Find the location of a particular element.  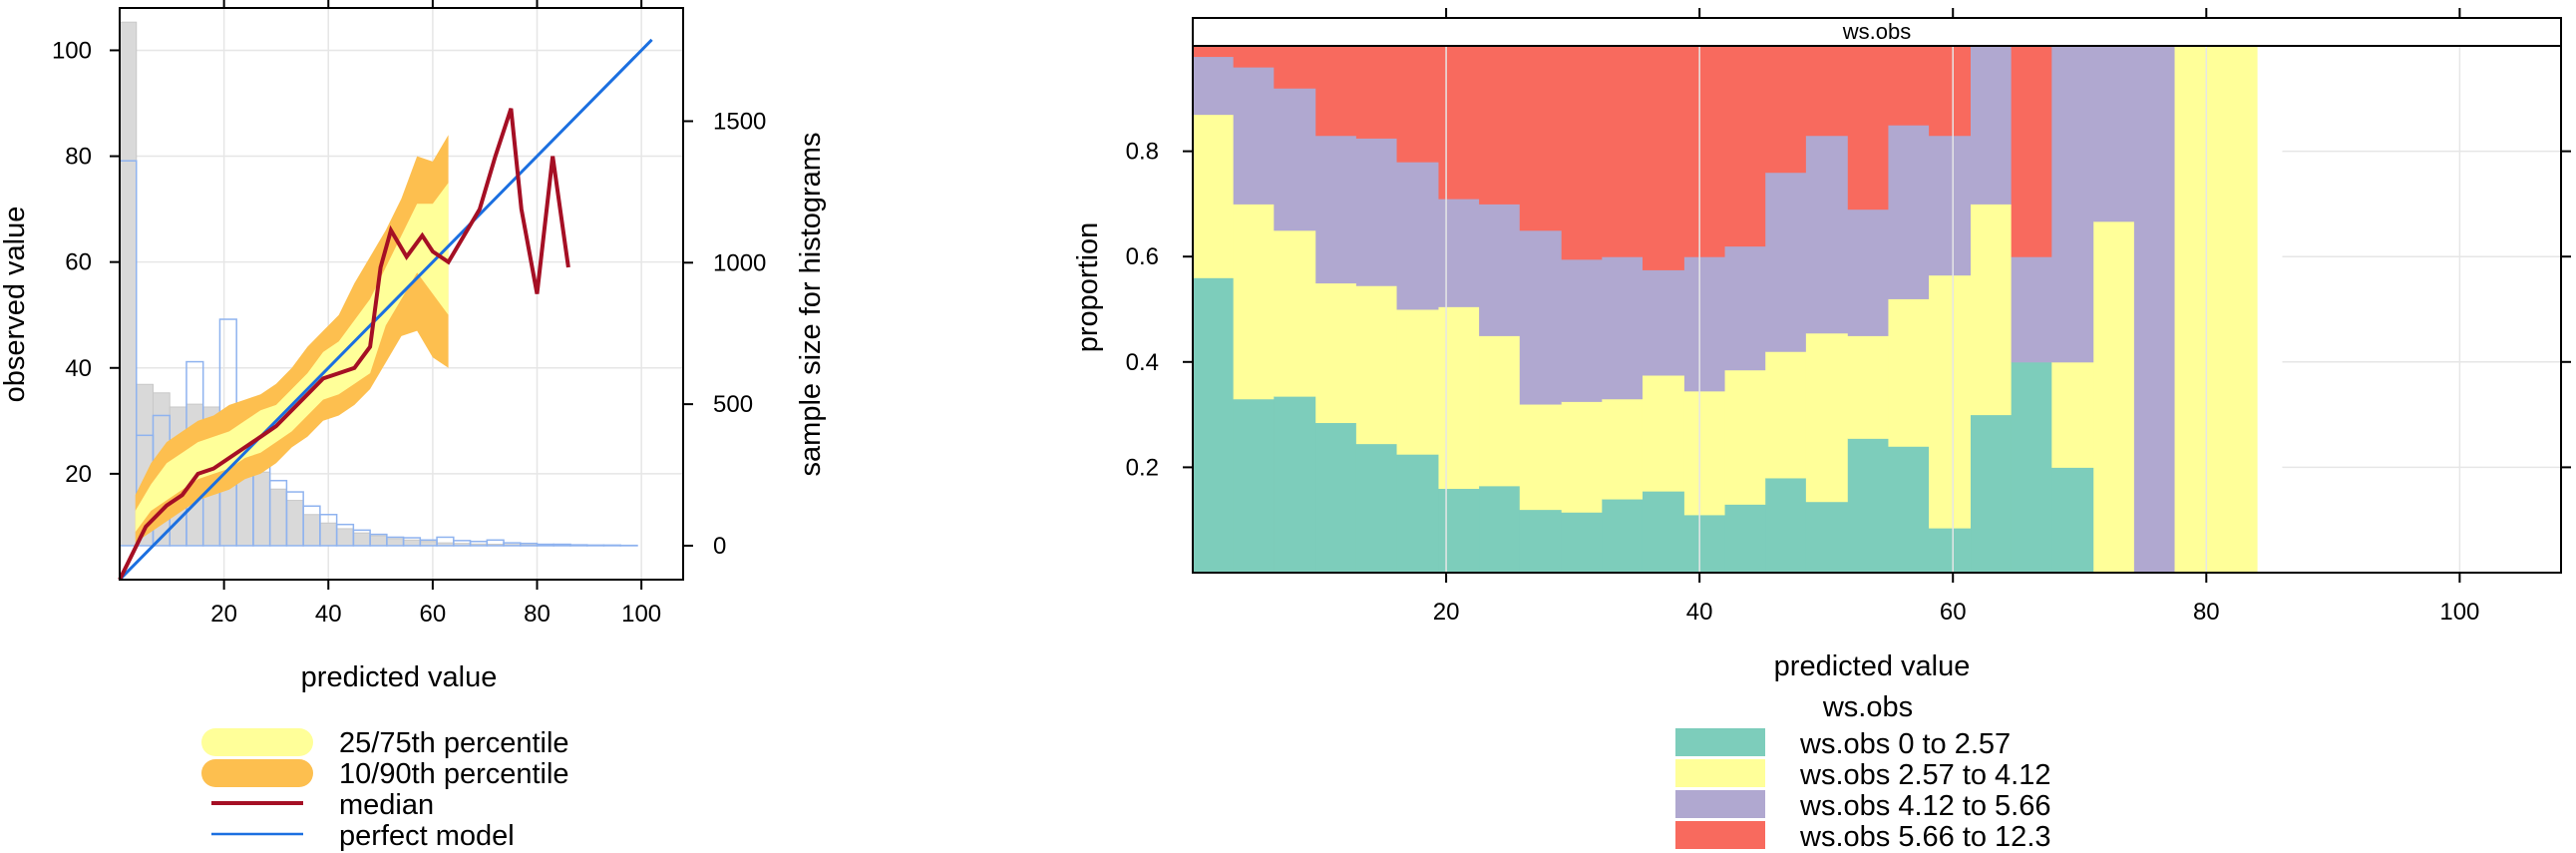

legend-item-perfect-model: perfect model is located at coordinates (363, 836).